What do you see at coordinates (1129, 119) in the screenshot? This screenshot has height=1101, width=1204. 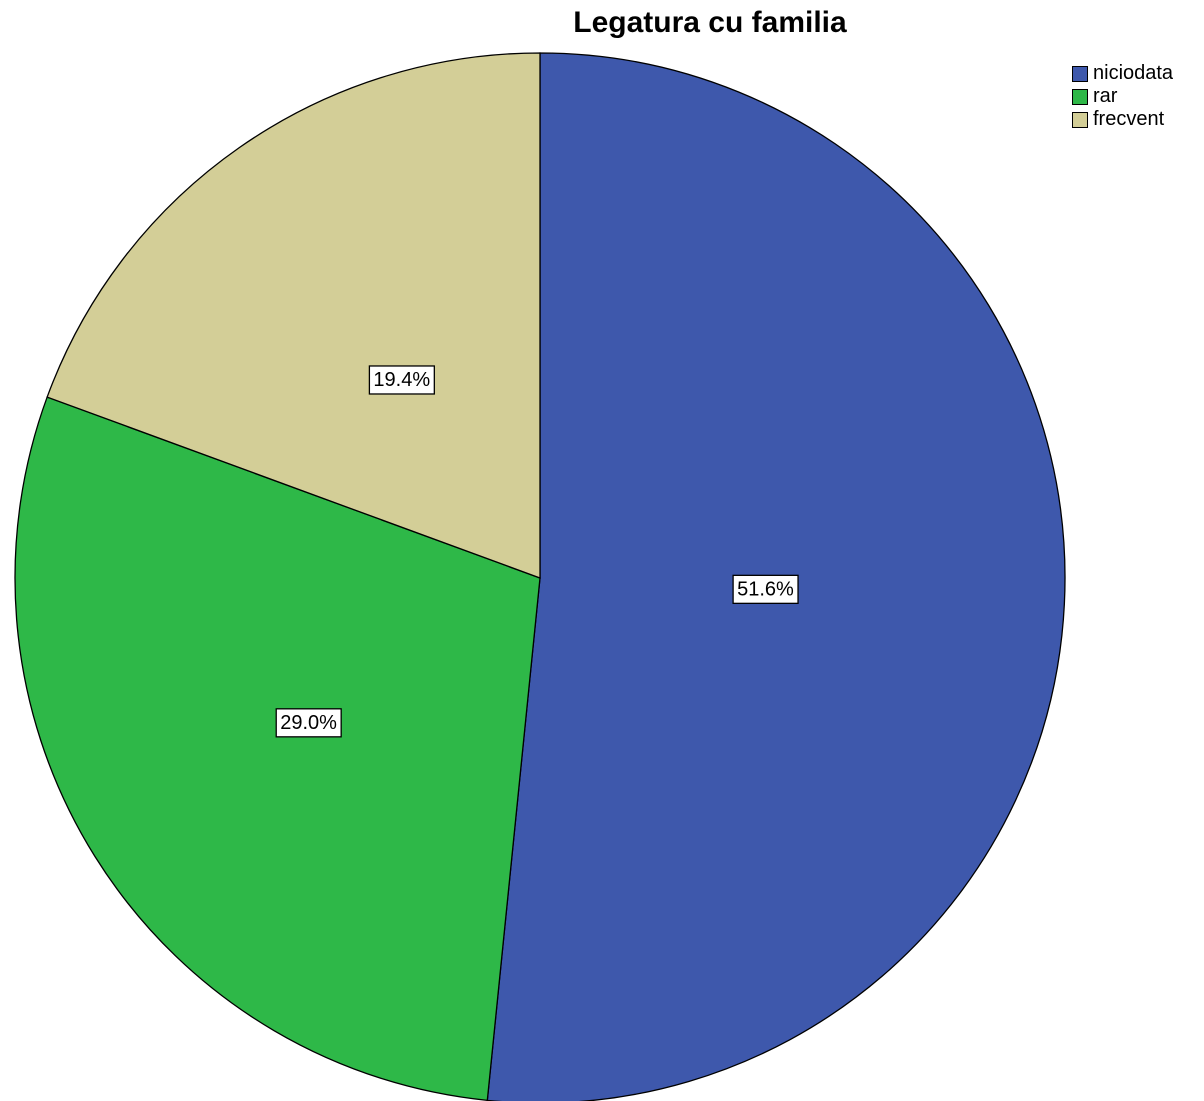 I see `legend-label: frecvent` at bounding box center [1129, 119].